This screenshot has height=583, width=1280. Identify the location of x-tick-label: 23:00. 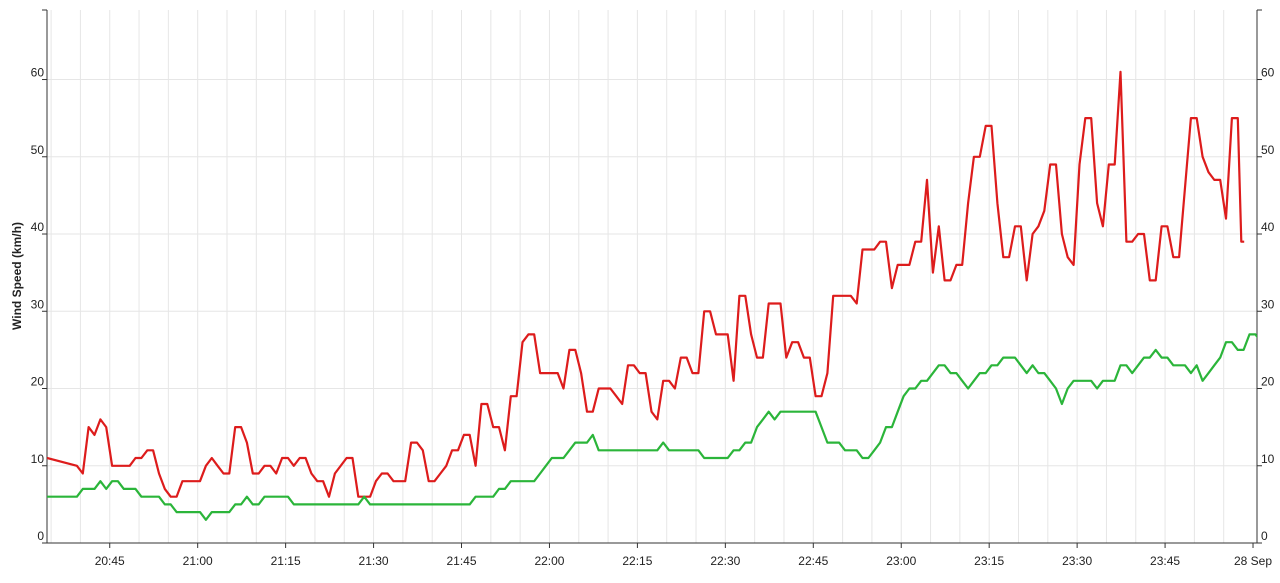
(901, 561).